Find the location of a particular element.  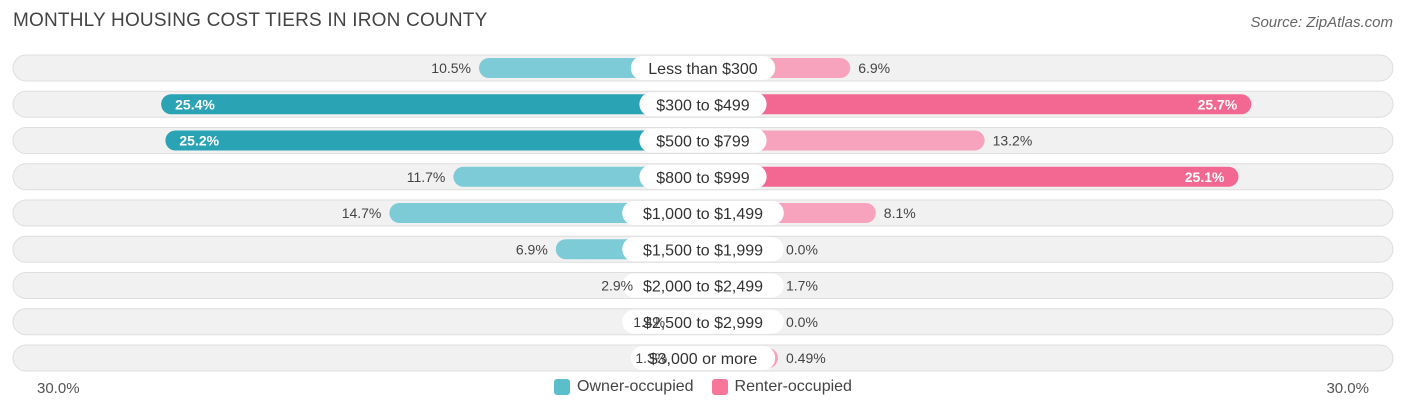

legend-item-owner: Owner-occupied is located at coordinates (624, 387).